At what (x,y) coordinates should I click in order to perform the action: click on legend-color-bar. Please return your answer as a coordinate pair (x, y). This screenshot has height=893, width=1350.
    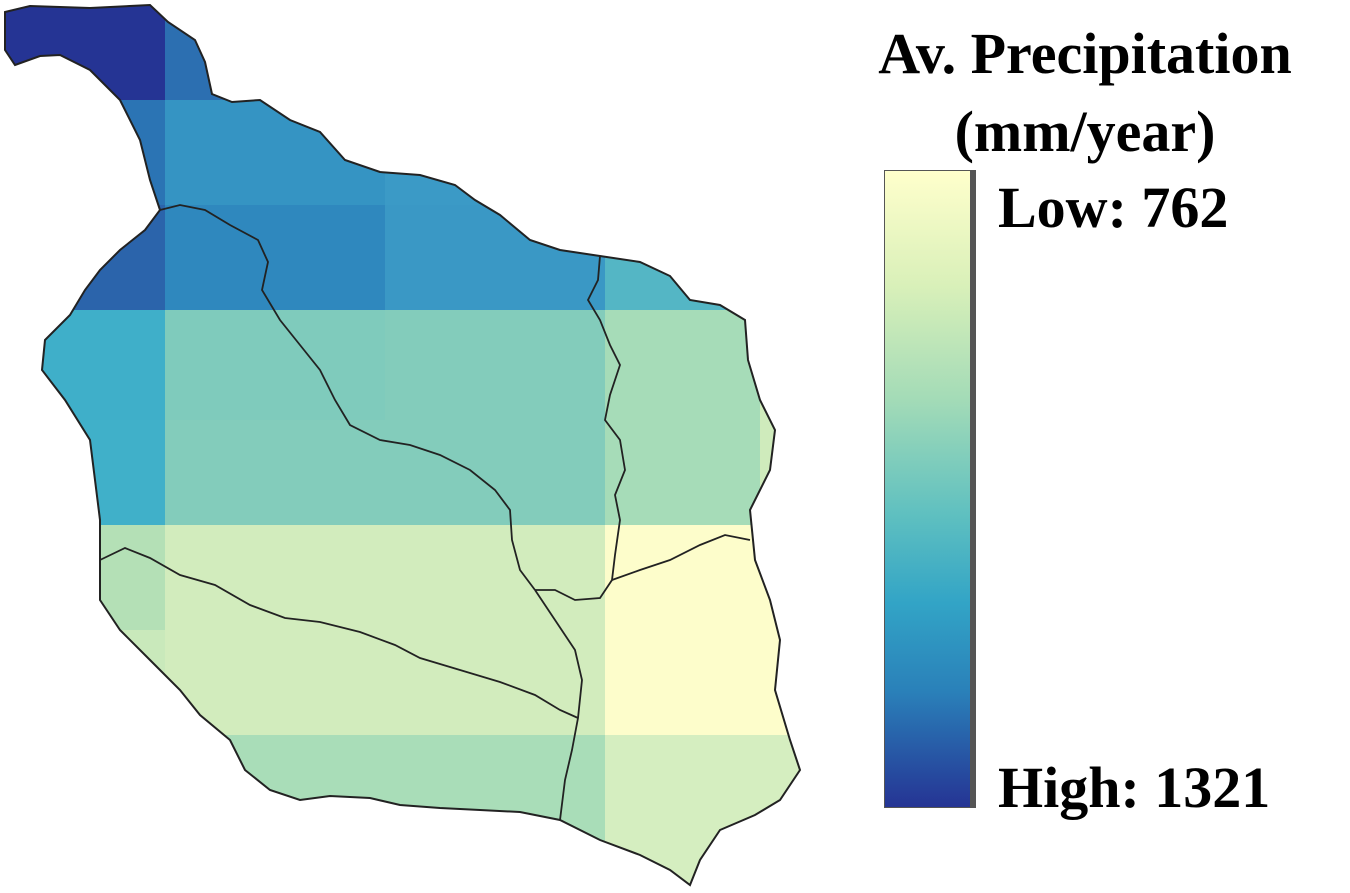
    Looking at the image, I should click on (930, 489).